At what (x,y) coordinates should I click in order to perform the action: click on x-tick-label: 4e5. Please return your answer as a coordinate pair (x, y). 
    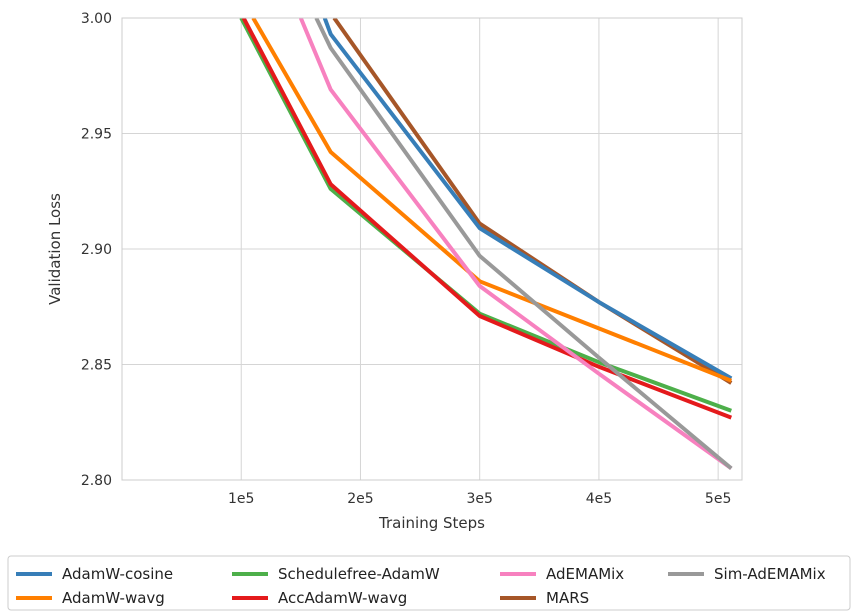
    Looking at the image, I should click on (599, 499).